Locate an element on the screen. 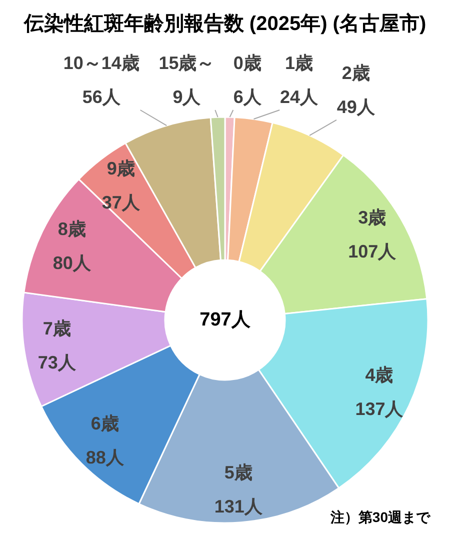 Image resolution: width=450 pixels, height=533 pixels. data-label: 37人 is located at coordinates (121, 202).